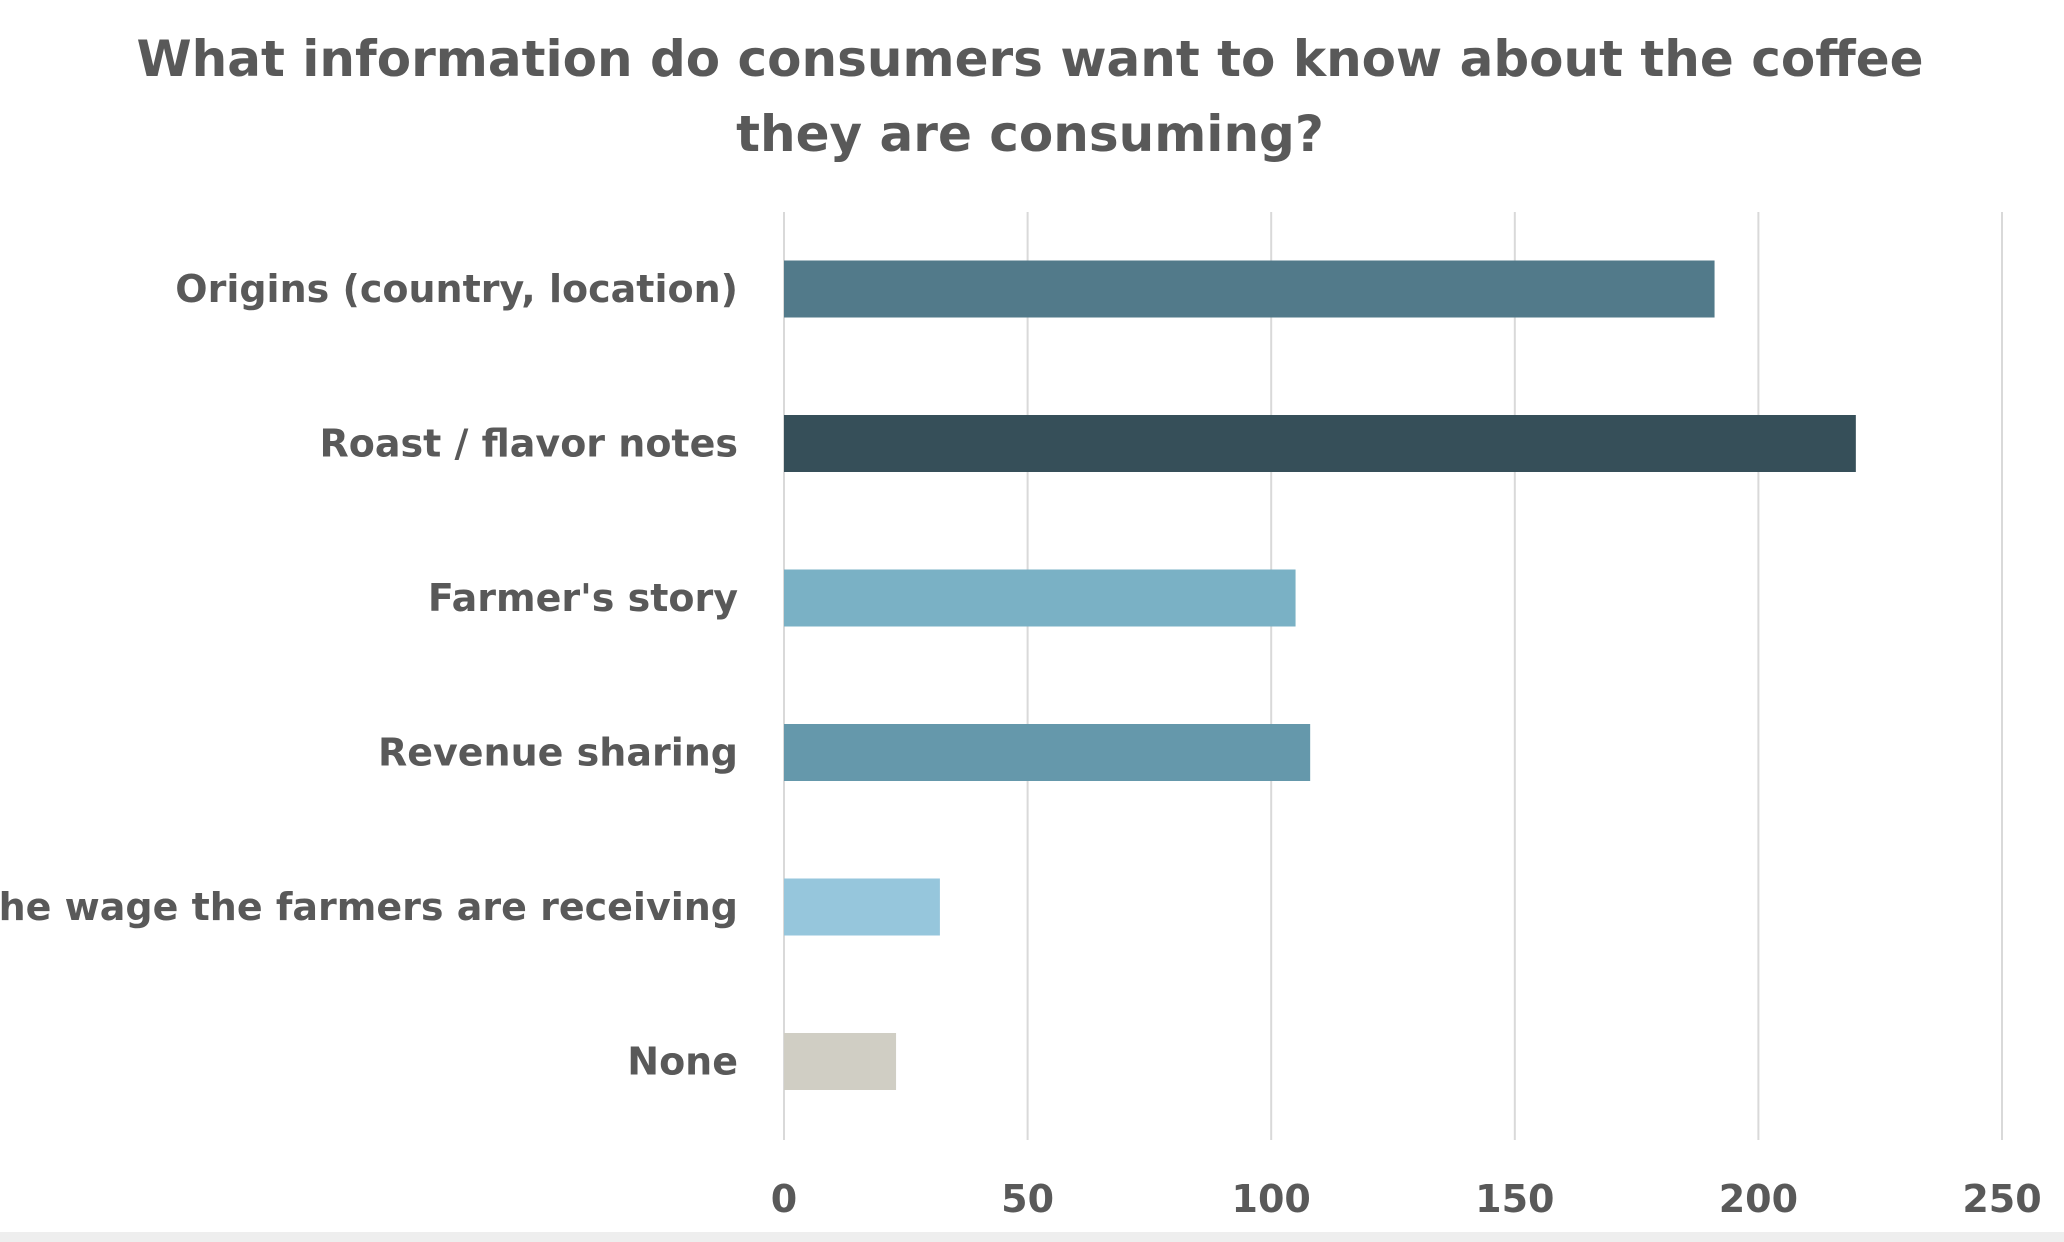  I want to click on x-axis-ticks: 0 50 100 150 200 250, so click(1406, 1199).